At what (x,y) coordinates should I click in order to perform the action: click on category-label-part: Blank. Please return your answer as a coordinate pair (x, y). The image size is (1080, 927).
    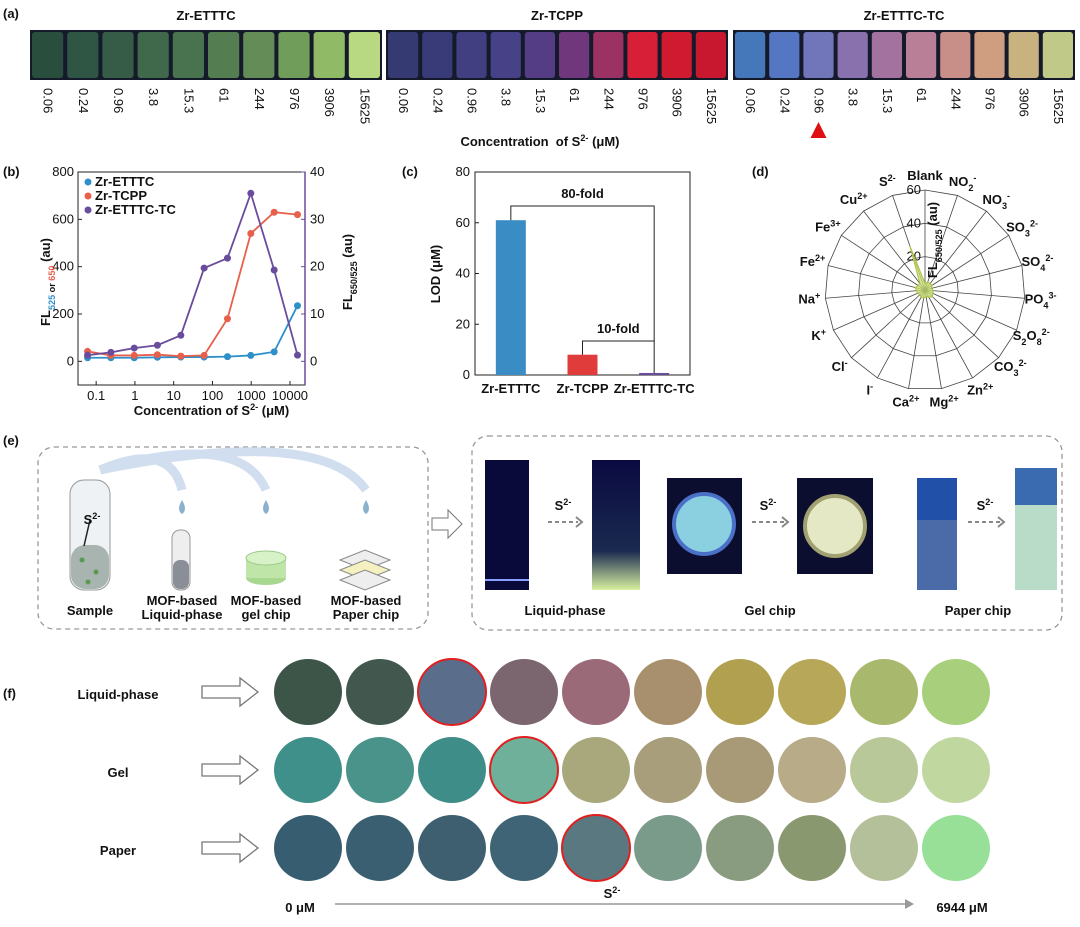
    Looking at the image, I should click on (925, 175).